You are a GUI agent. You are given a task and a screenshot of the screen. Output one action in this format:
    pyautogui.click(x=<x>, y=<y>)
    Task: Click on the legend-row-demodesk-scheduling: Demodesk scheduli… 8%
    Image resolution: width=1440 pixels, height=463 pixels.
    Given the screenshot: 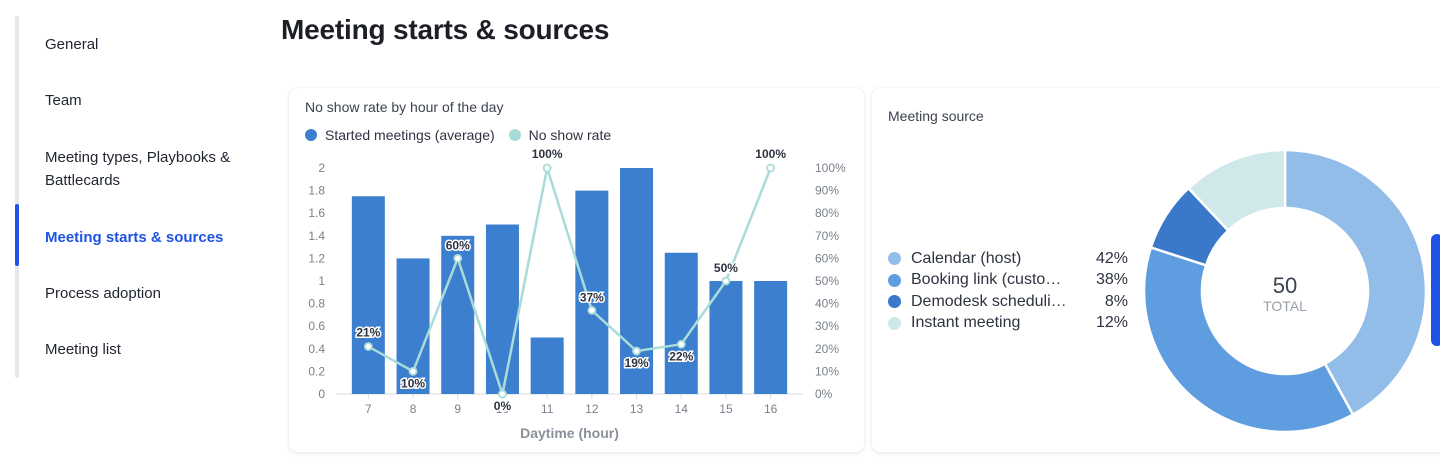 What is the action you would take?
    pyautogui.click(x=1008, y=302)
    